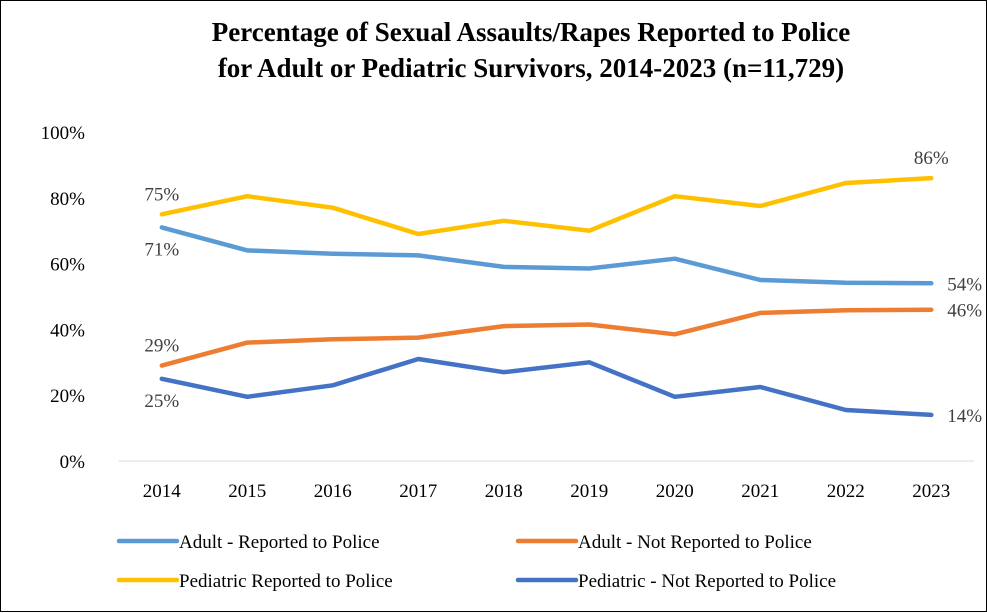  Describe the element at coordinates (707, 581) in the screenshot. I see `legend-label: Pediatric - Not Reported to Police` at that location.